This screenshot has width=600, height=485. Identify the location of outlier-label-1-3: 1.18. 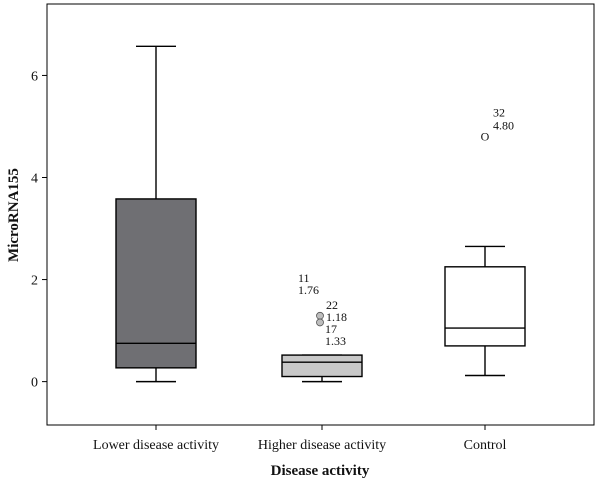
(336, 317).